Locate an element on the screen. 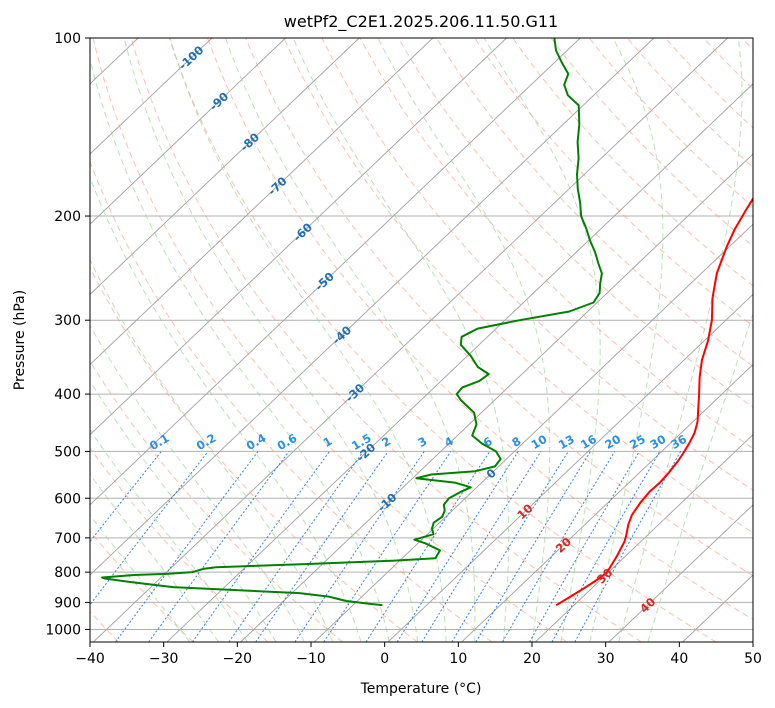  mixing-ratio-label: 30 is located at coordinates (657, 442).